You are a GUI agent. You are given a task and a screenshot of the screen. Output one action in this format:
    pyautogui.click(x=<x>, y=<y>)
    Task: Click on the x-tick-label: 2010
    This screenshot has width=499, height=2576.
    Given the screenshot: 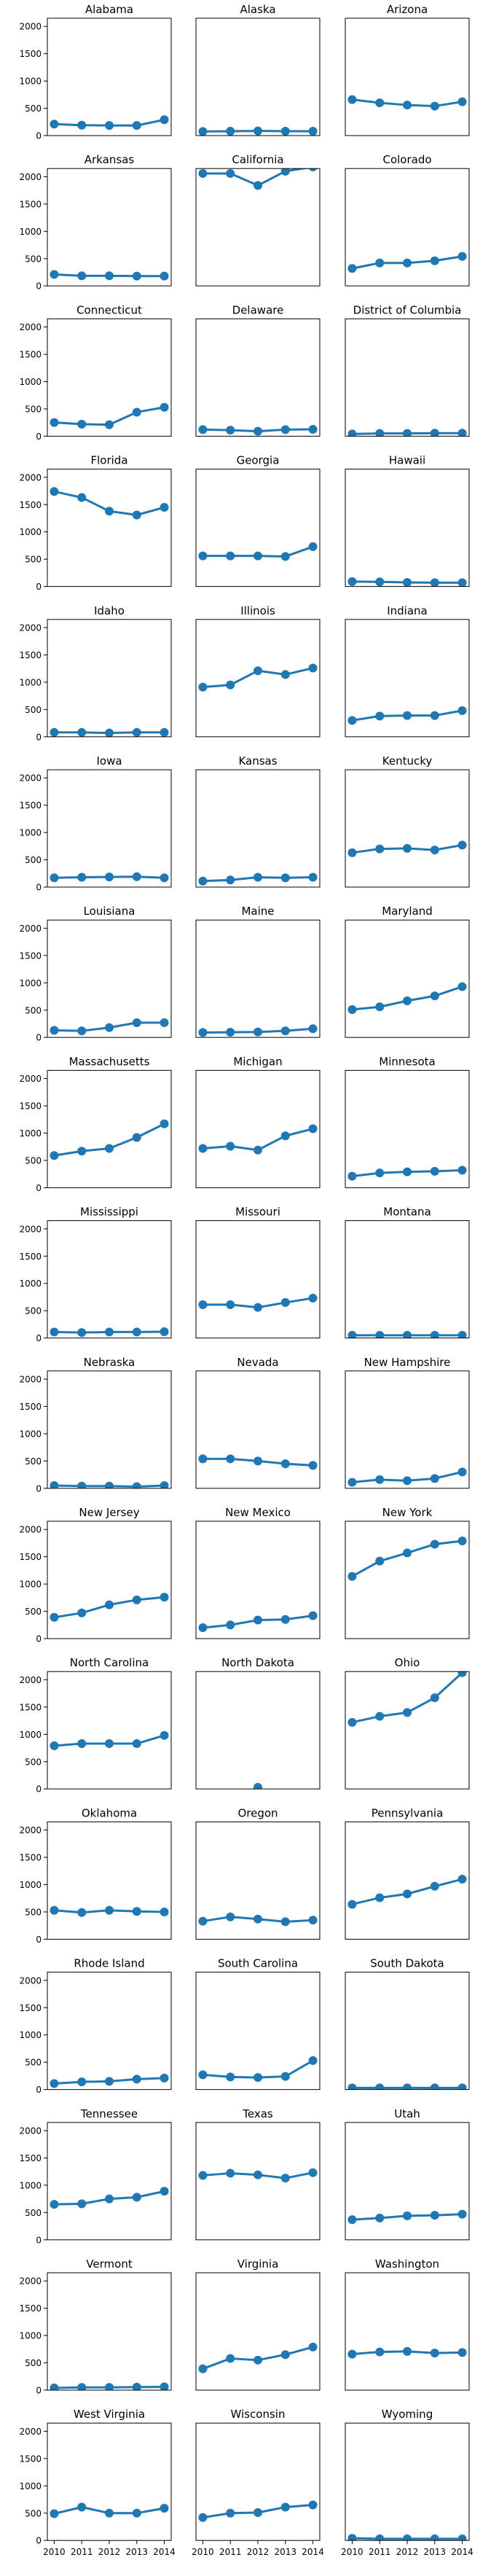 What is the action you would take?
    pyautogui.click(x=54, y=2552)
    